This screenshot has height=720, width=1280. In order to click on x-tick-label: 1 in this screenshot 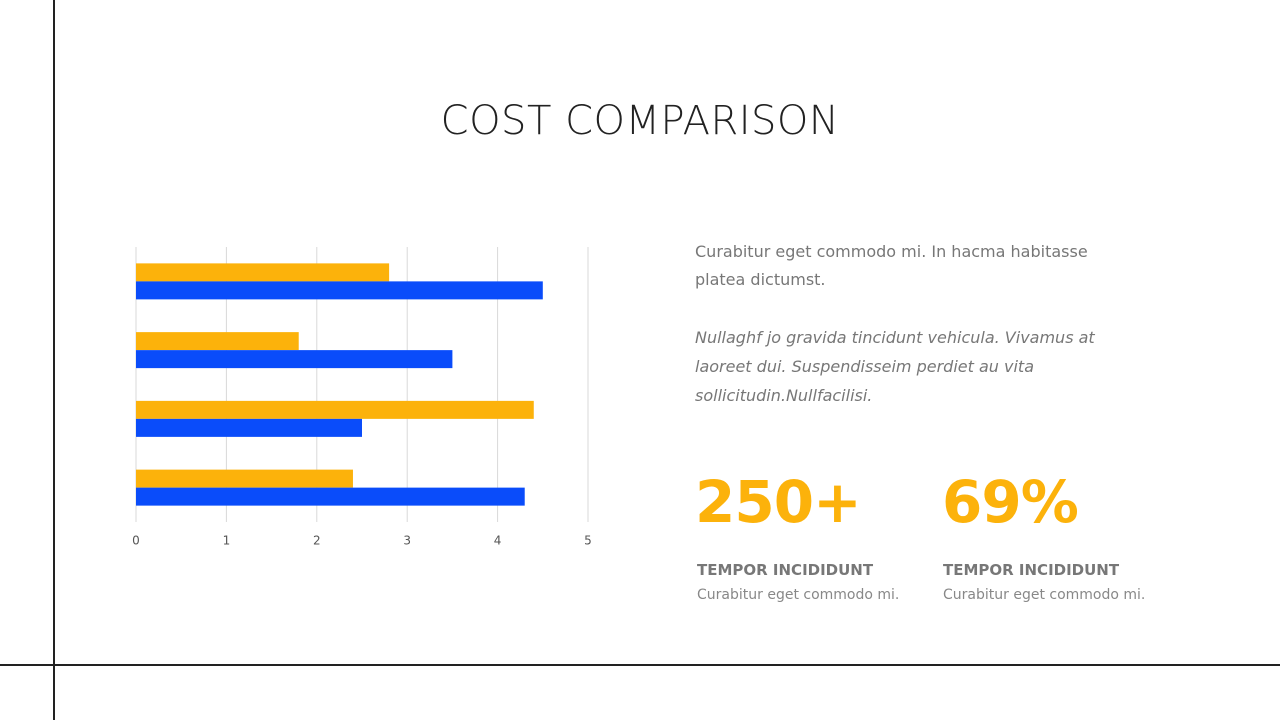, I will do `click(227, 541)`.